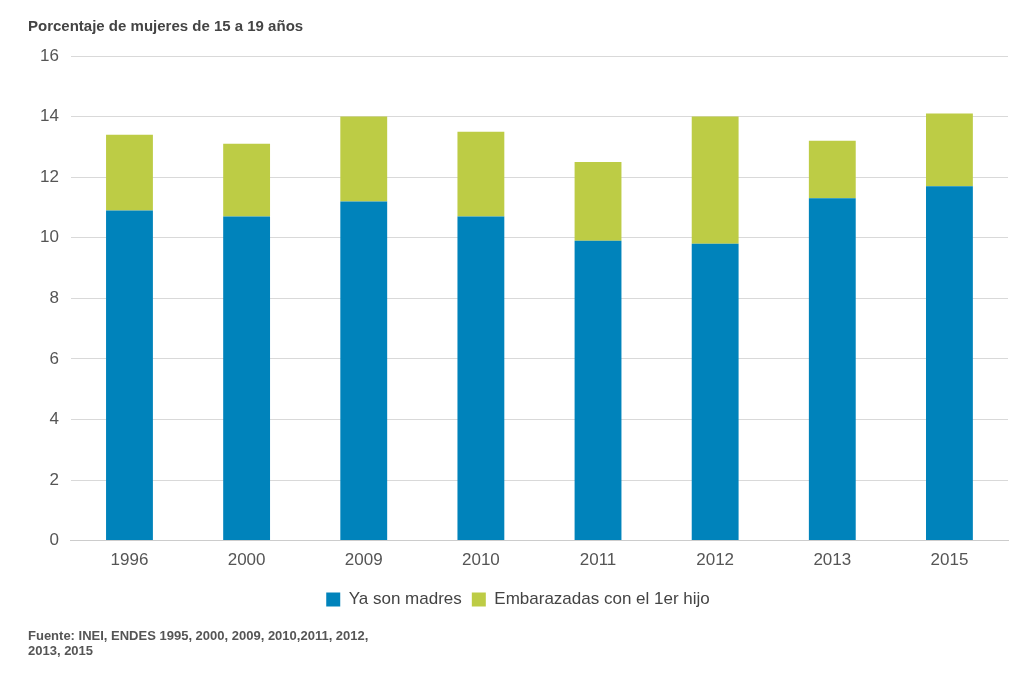  What do you see at coordinates (49, 116) in the screenshot?
I see `y-tick-label: 14` at bounding box center [49, 116].